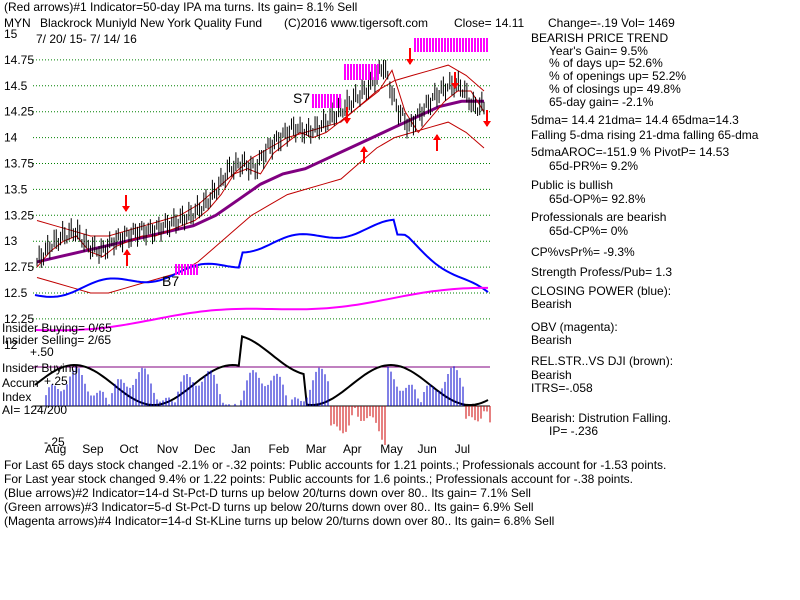 The width and height of the screenshot is (800, 600). What do you see at coordinates (170, 281) in the screenshot?
I see `annotation-b7: B7` at bounding box center [170, 281].